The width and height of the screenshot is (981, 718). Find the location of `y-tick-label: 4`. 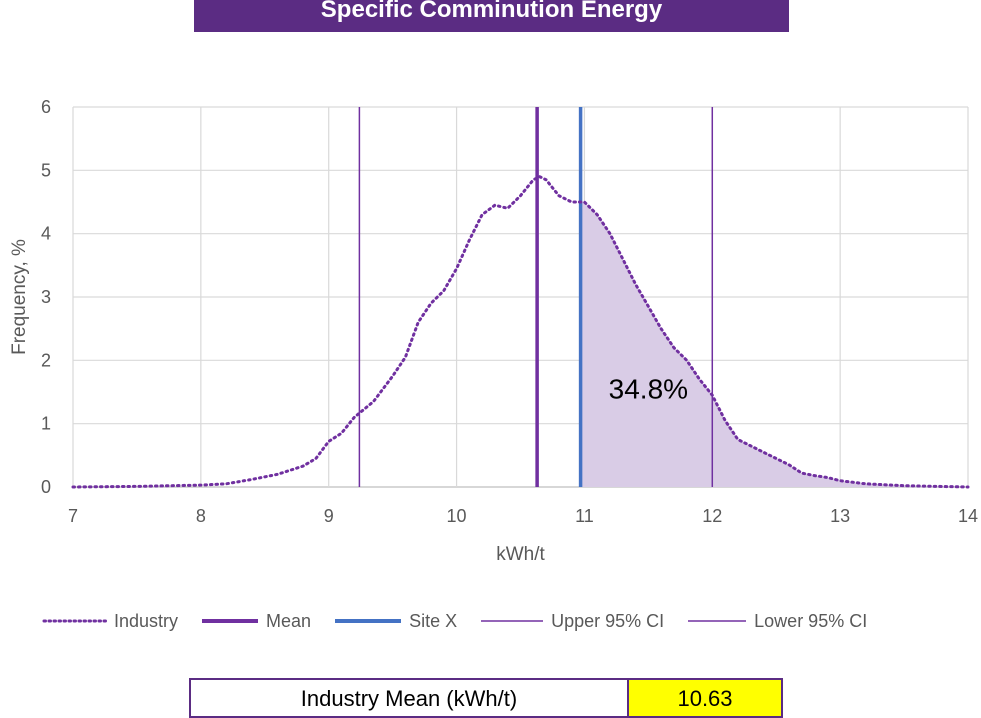

y-tick-label: 4 is located at coordinates (46, 234).